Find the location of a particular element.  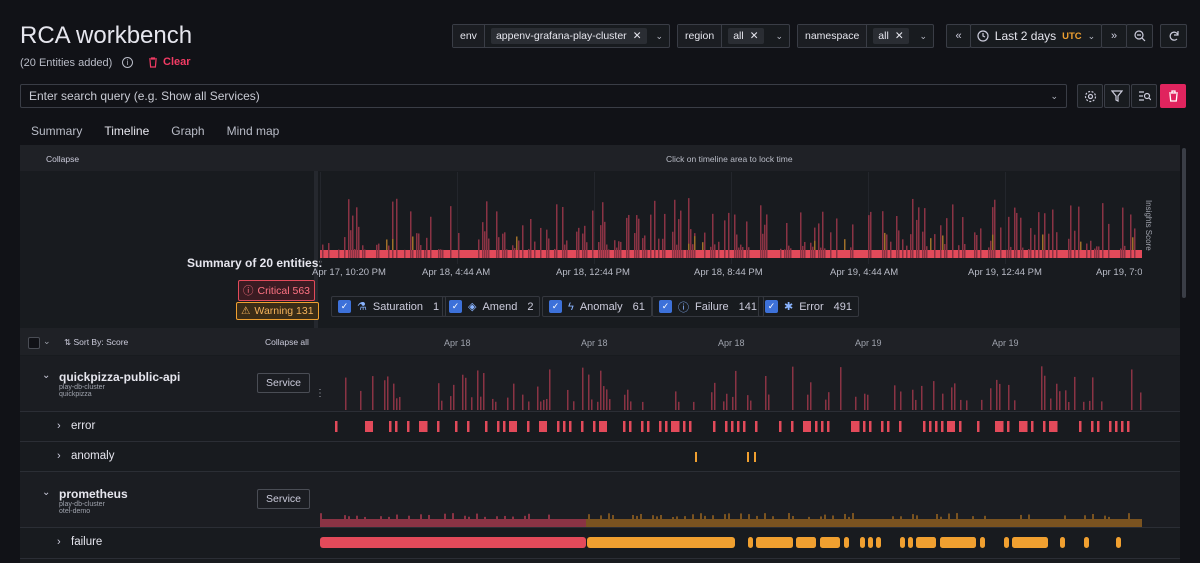

list-search-icon is located at coordinates (1144, 96).